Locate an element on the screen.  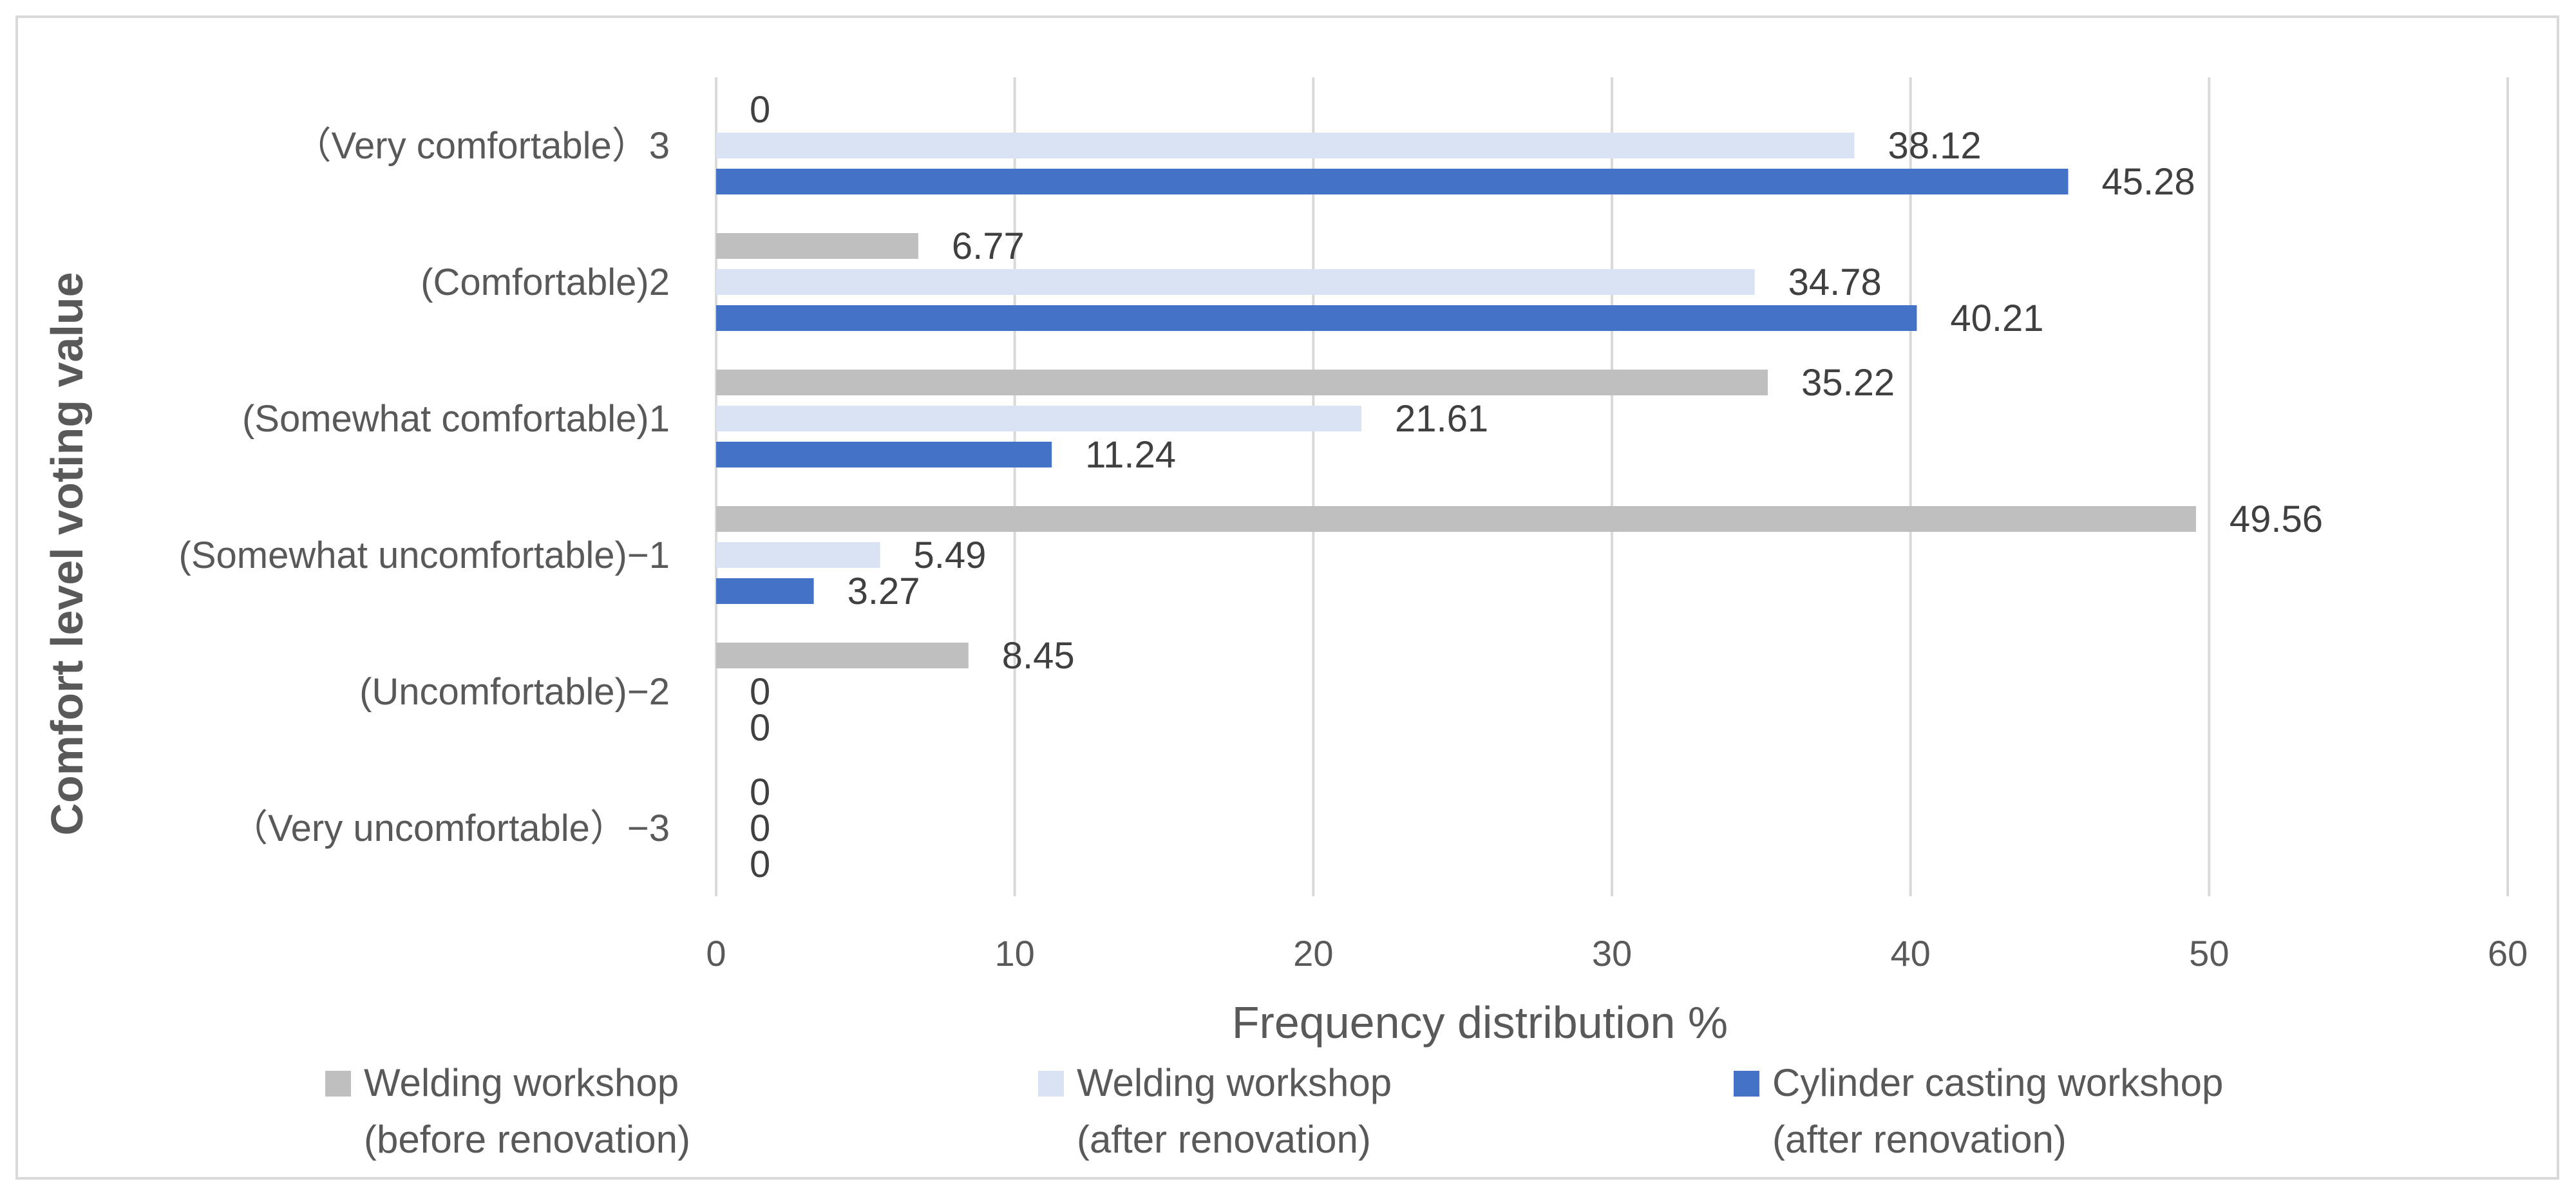
data-label: 5.49 is located at coordinates (950, 555).